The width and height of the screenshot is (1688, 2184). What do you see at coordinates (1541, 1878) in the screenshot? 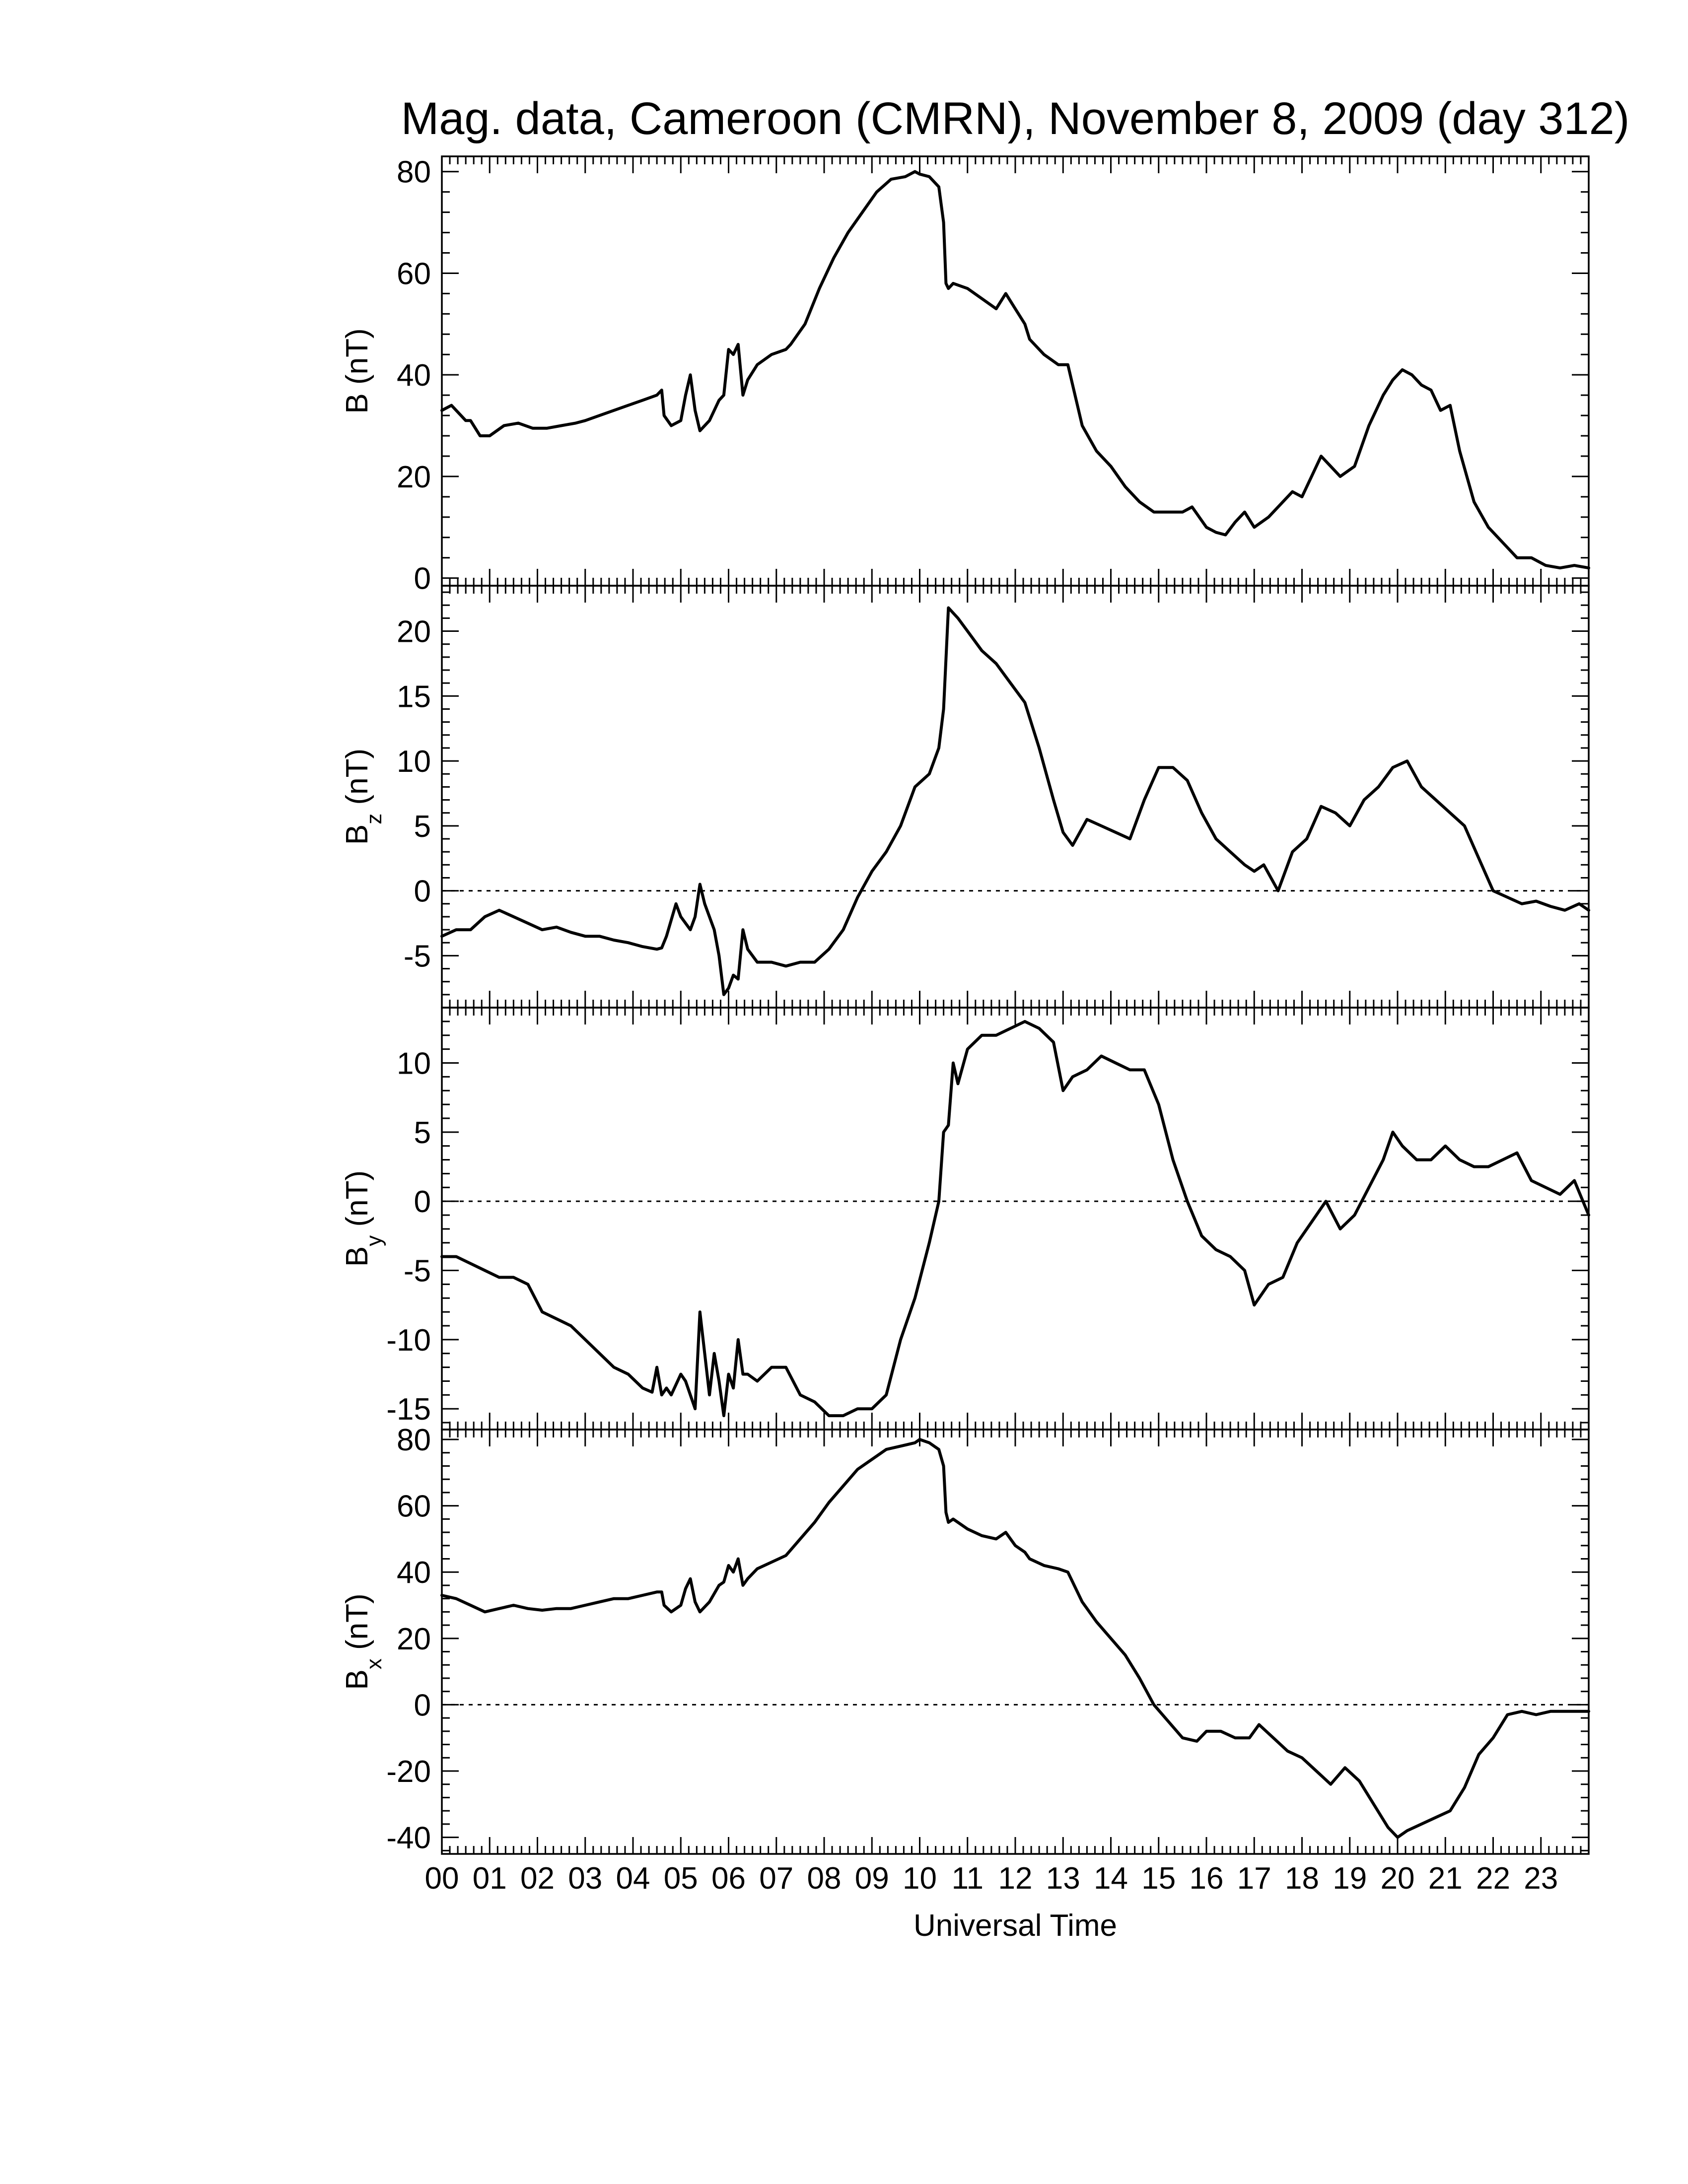
I see `x-tick-label: 23` at bounding box center [1541, 1878].